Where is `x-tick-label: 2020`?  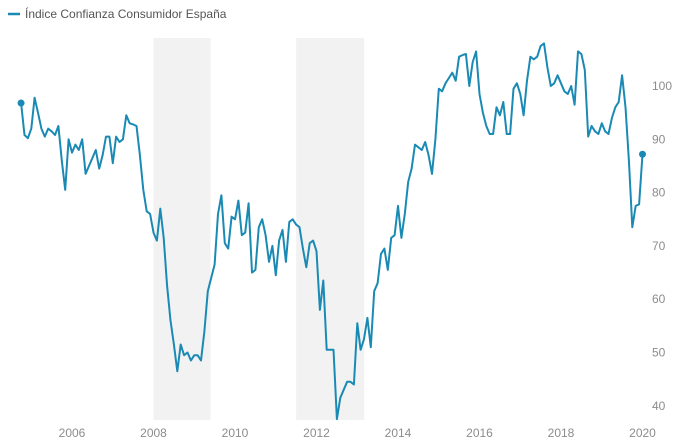
x-tick-label: 2020 is located at coordinates (642, 433).